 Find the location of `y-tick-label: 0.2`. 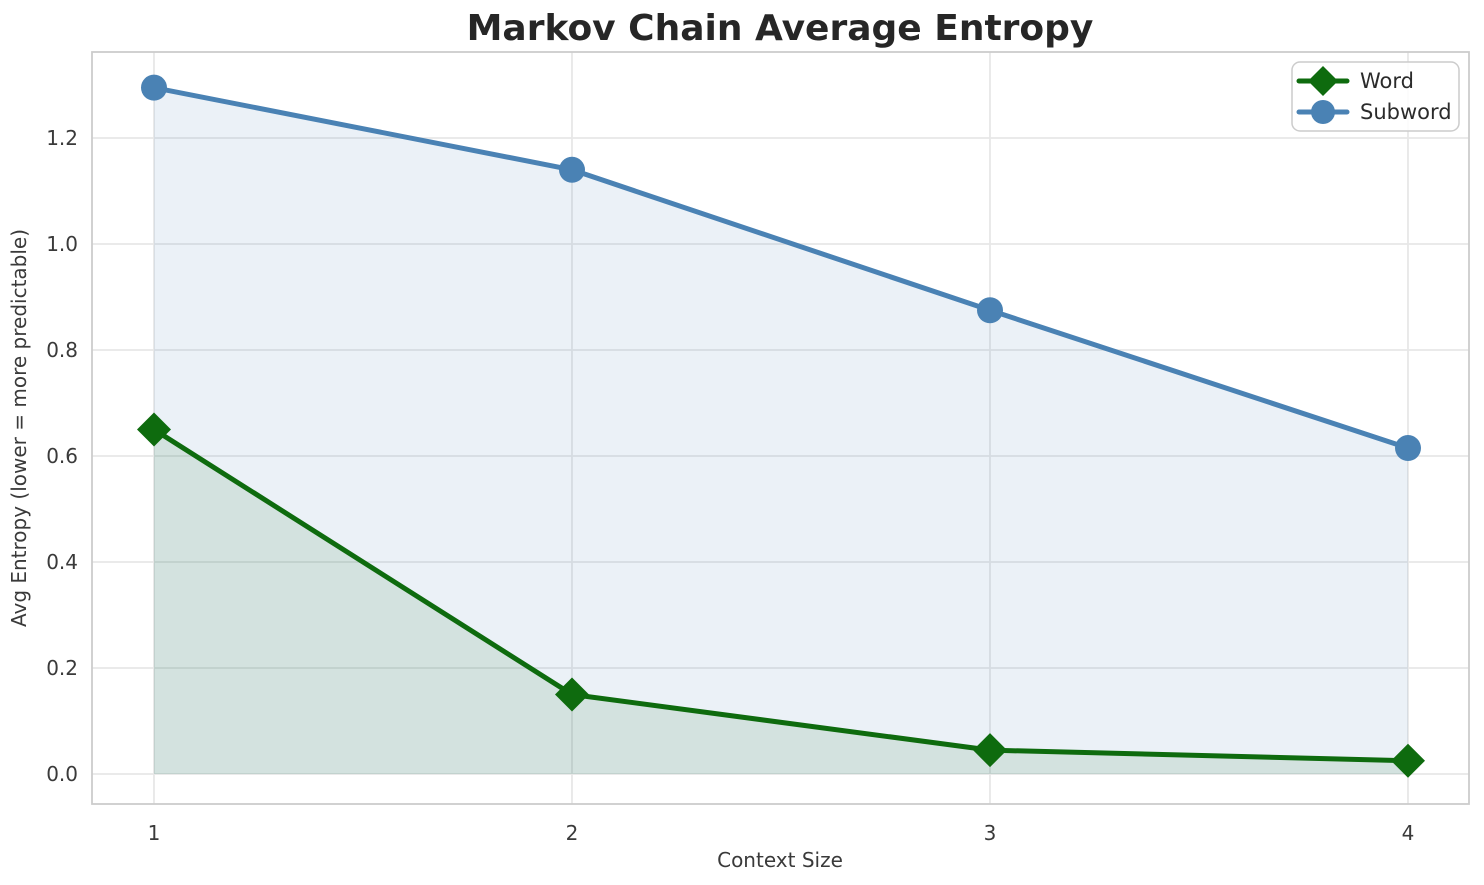

y-tick-label: 0.2 is located at coordinates (62, 668).